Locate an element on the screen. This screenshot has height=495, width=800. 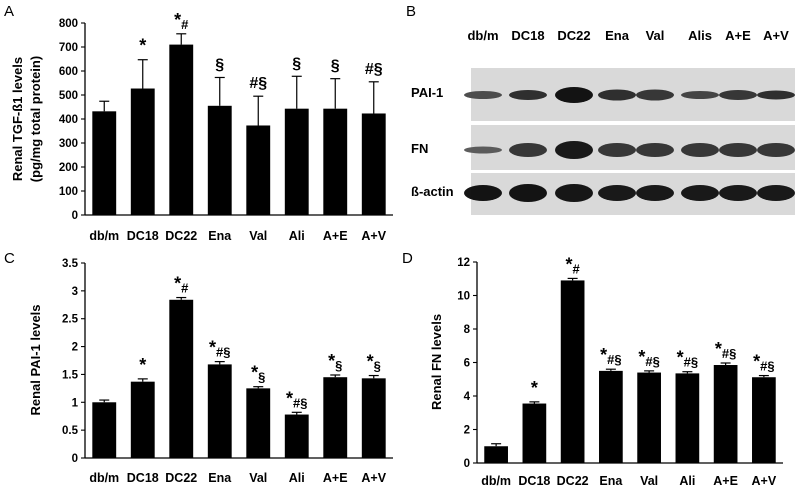
y-tick-label: 3 is located at coordinates (75, 292).